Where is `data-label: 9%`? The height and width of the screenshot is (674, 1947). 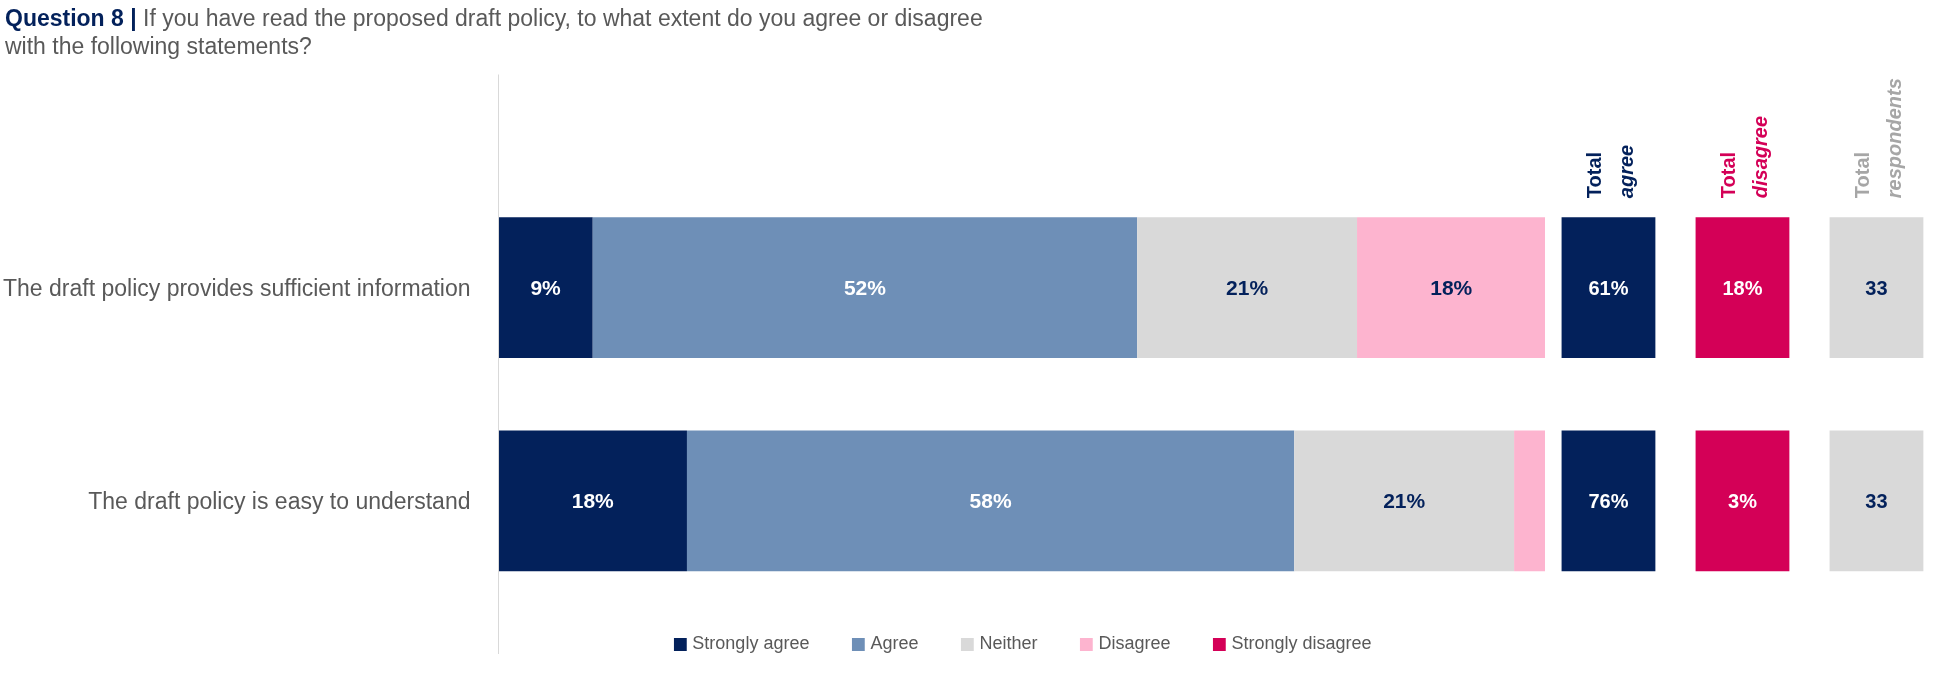 data-label: 9% is located at coordinates (546, 288).